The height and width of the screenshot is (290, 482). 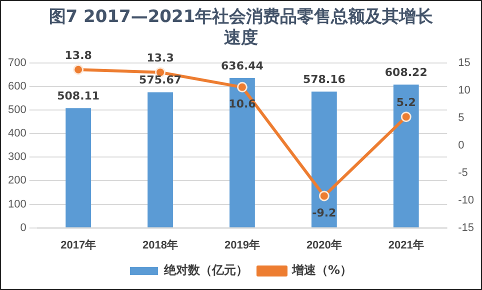 What do you see at coordinates (23, 228) in the screenshot?
I see `y-tick-label: 0` at bounding box center [23, 228].